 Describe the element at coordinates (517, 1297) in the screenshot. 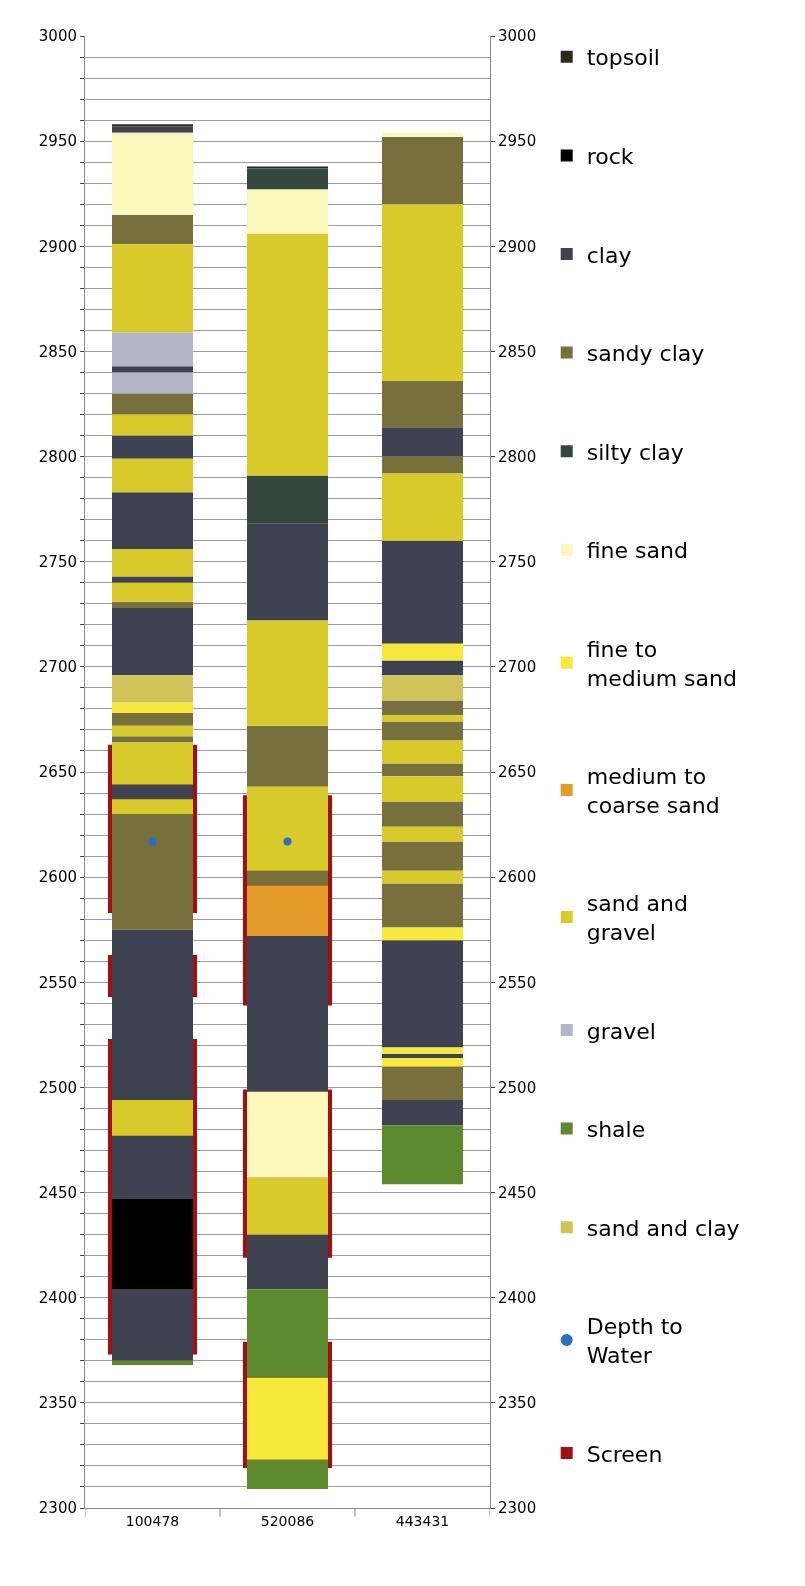

I see `y2-tick-label: 2400` at that location.